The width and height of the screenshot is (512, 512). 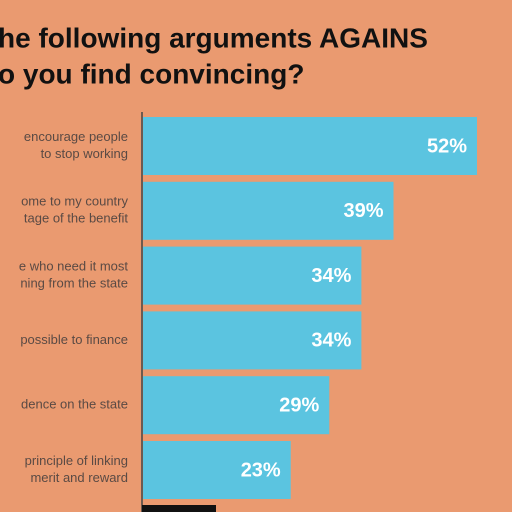 What do you see at coordinates (363, 211) in the screenshot?
I see `value-label: 39%` at bounding box center [363, 211].